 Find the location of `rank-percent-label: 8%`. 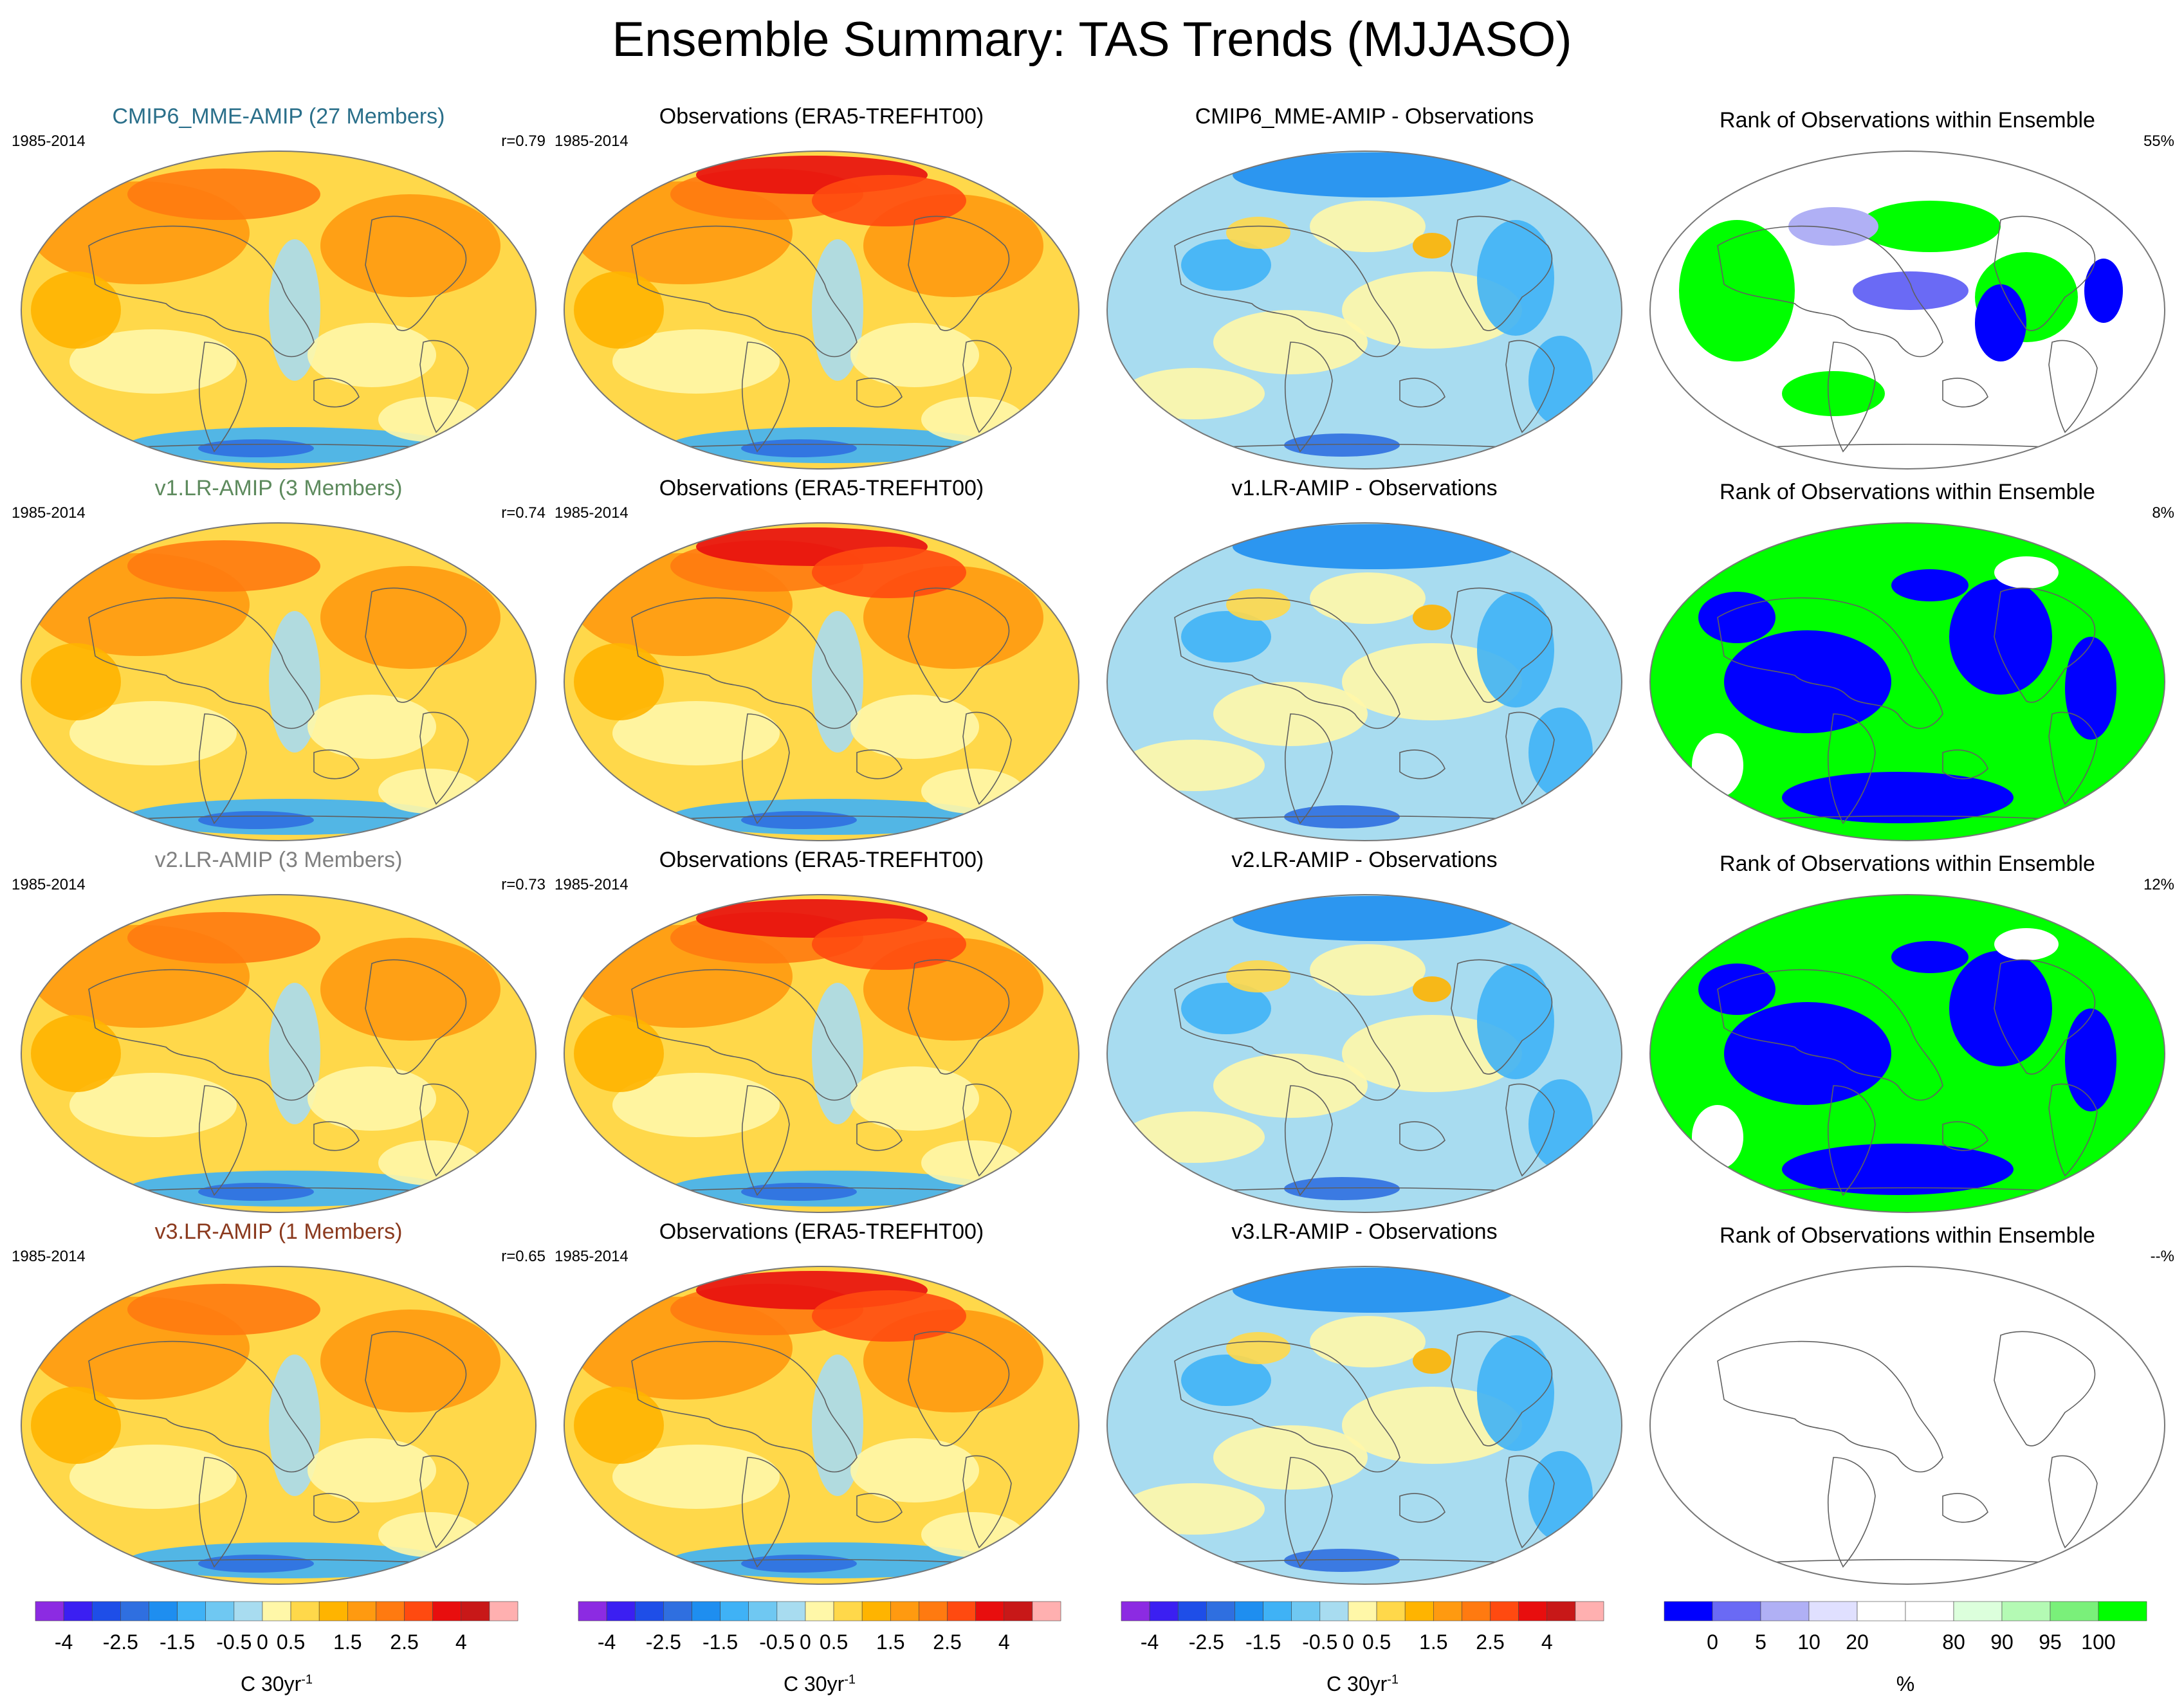

rank-percent-label: 8% is located at coordinates (2163, 513).